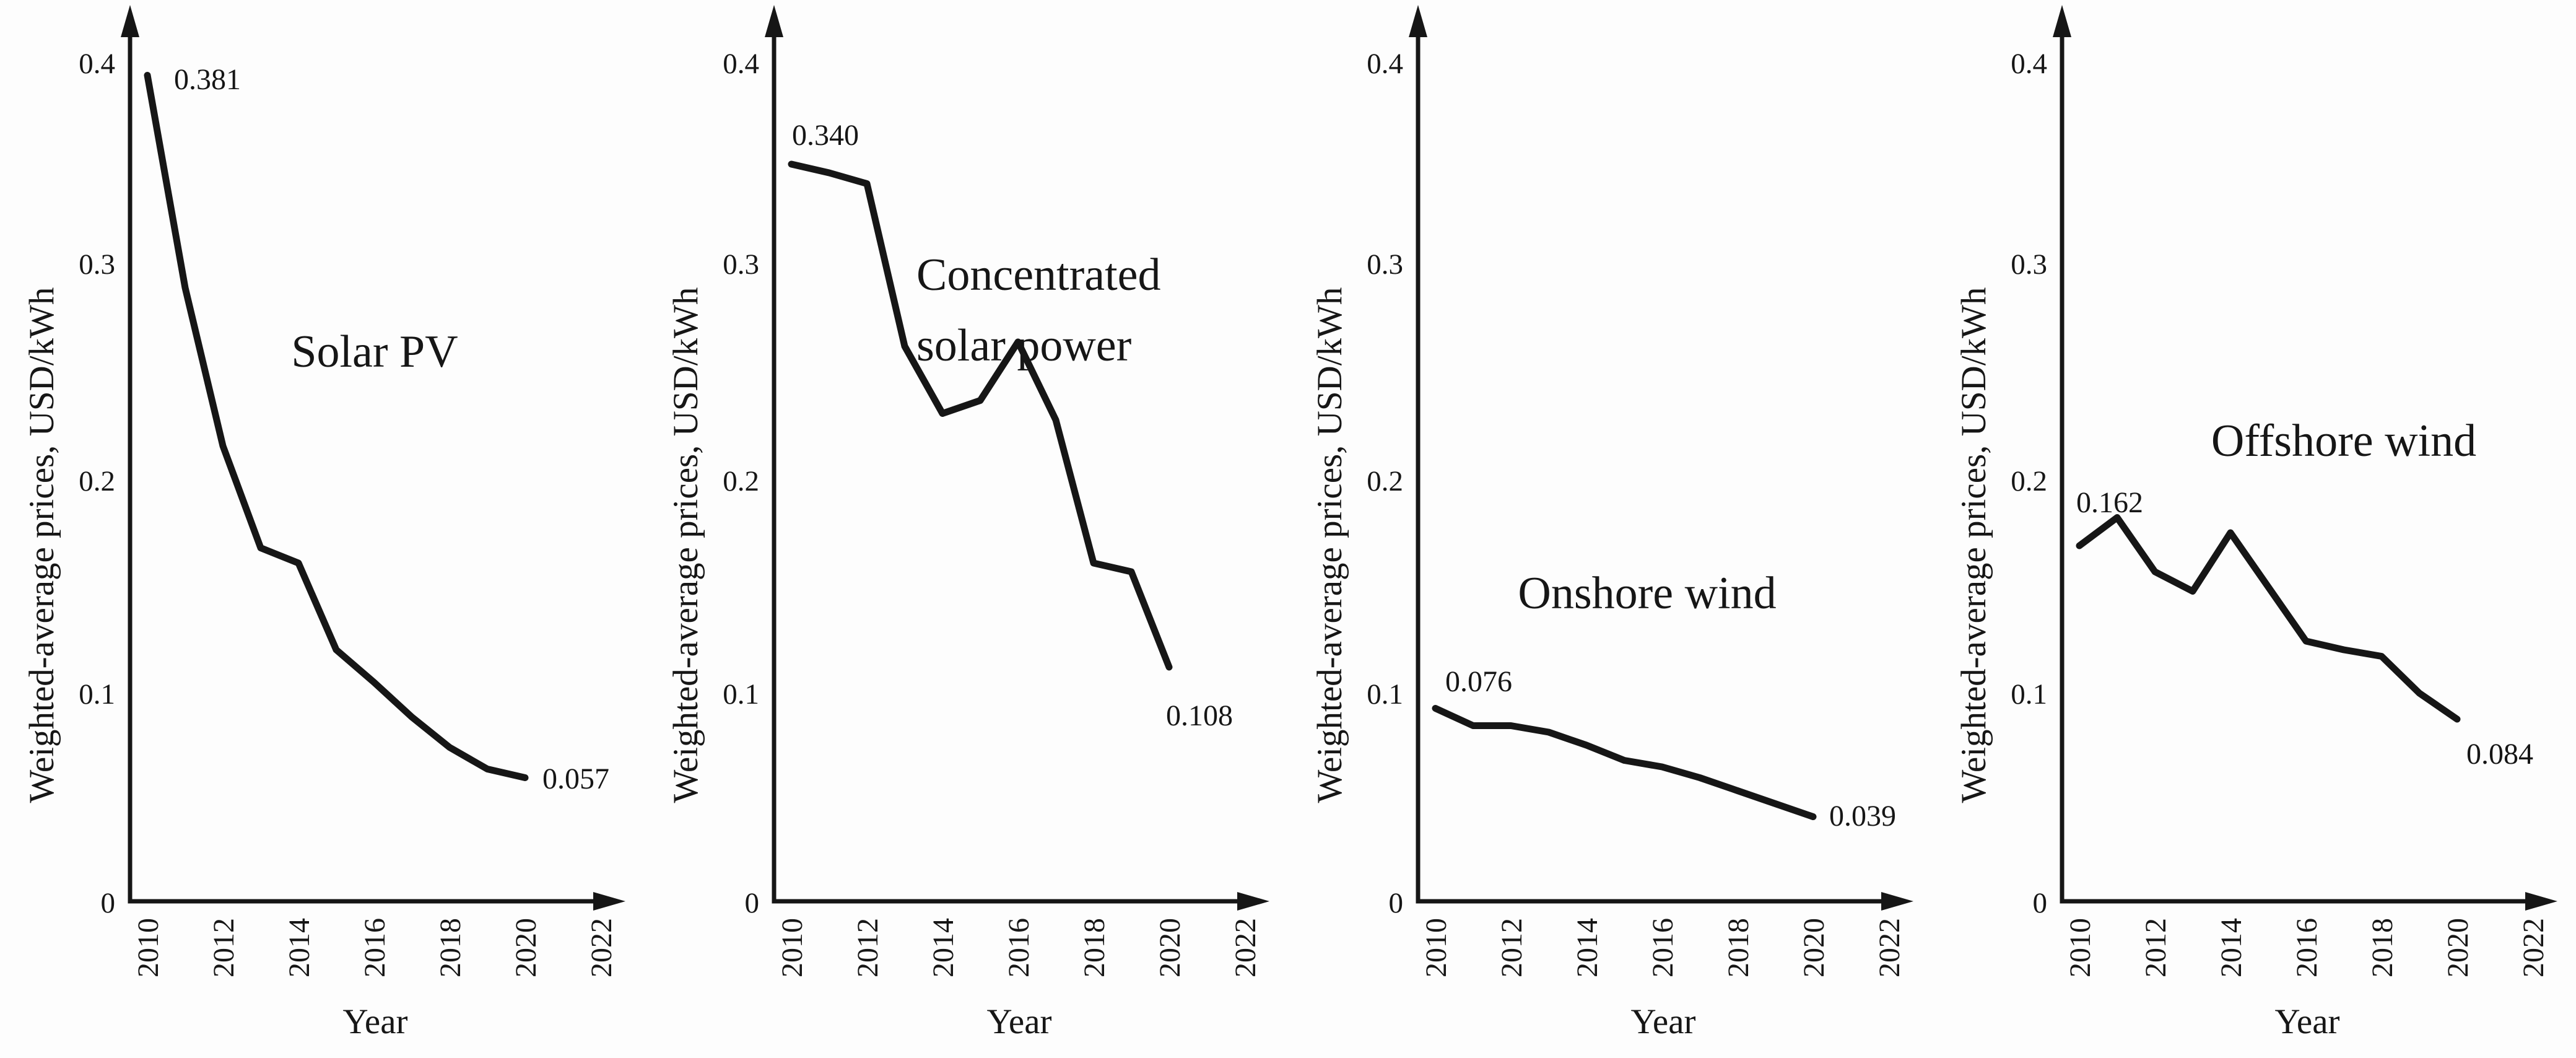 The height and width of the screenshot is (1058, 2576). I want to click on end-value-label: 0.057, so click(575, 779).